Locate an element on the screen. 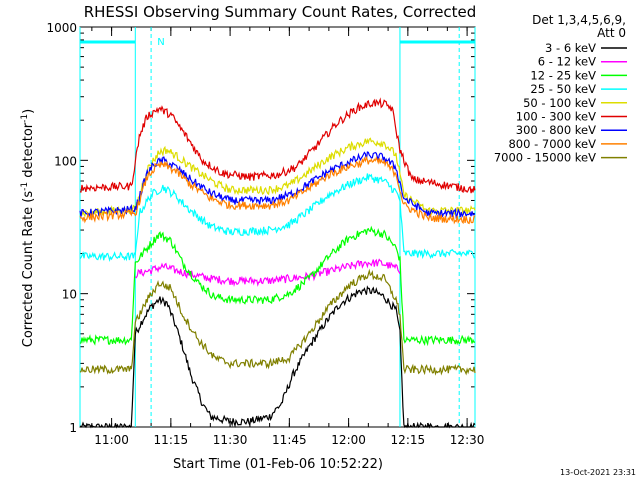 The height and width of the screenshot is (480, 640). y-tick-label: 1000 is located at coordinates (61, 28).